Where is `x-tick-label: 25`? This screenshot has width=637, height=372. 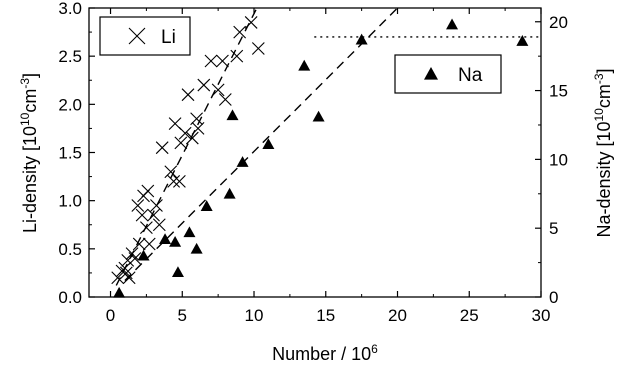
x-tick-label: 25 is located at coordinates (469, 315).